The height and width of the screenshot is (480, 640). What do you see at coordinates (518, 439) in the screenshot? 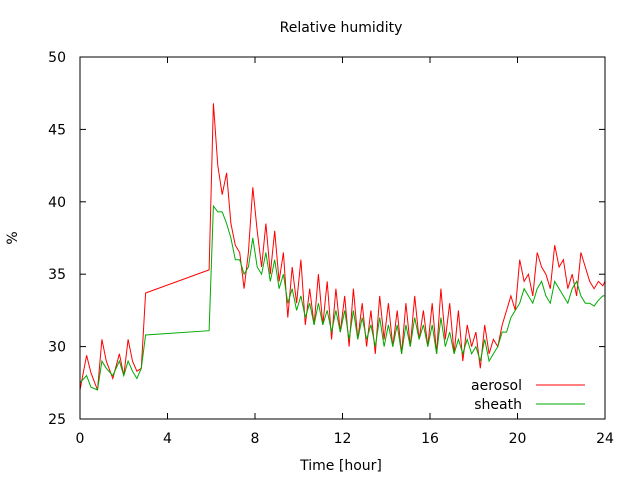
I see `x-tick-label: 20` at bounding box center [518, 439].